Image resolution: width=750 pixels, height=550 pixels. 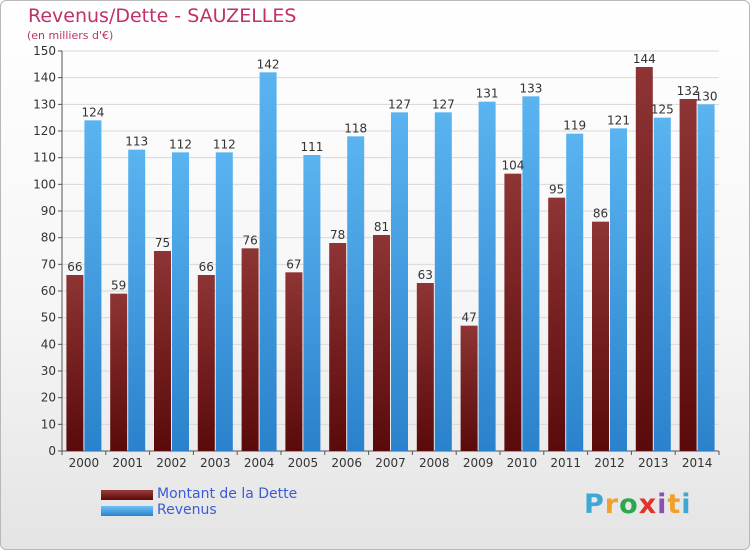 What do you see at coordinates (303, 463) in the screenshot?
I see `x-tick-label: 2005` at bounding box center [303, 463].